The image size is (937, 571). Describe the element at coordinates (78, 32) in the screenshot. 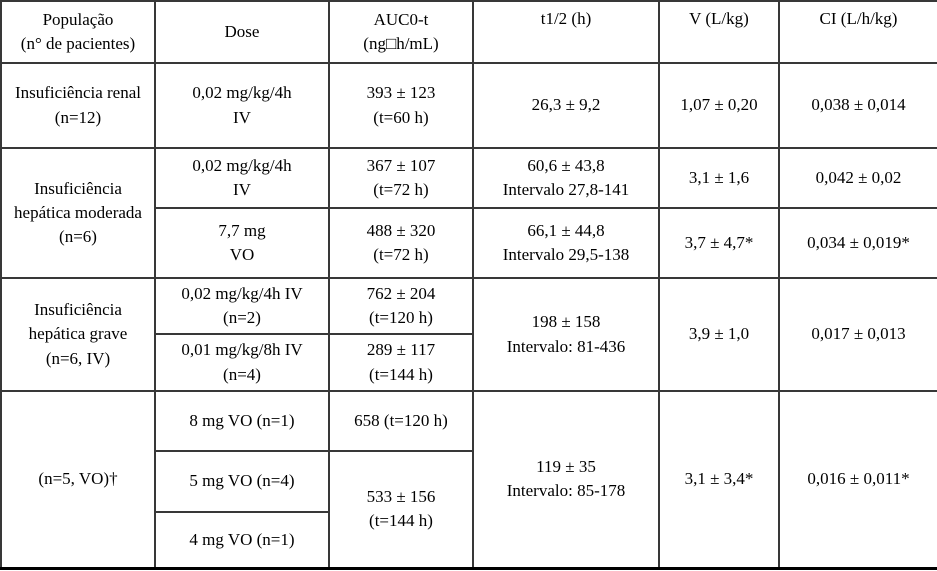

I see `header-population: População (n° de pacientes)` at that location.